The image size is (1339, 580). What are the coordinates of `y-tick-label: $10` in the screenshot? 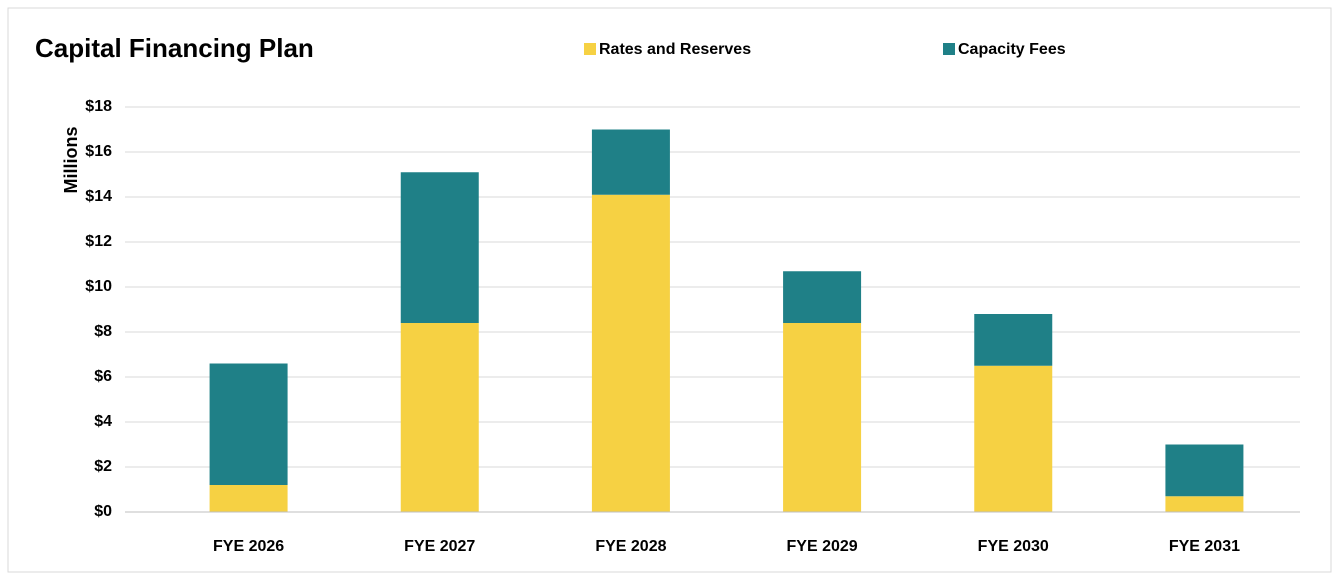 It's located at (98, 286).